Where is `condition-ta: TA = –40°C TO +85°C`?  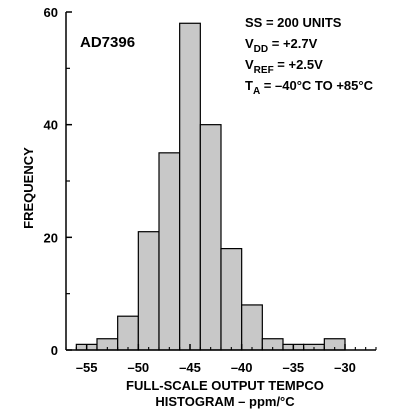 condition-ta: TA = –40°C TO +85°C is located at coordinates (309, 87).